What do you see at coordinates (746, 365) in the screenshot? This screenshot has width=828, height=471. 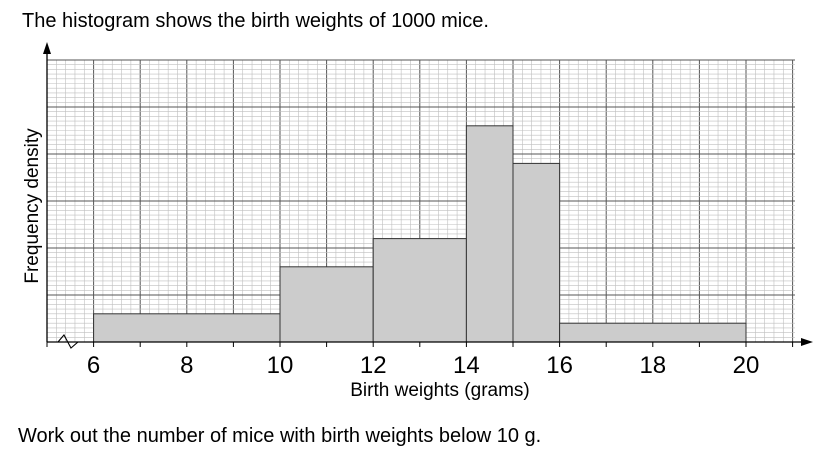 I see `x-tick-label: 20` at bounding box center [746, 365].